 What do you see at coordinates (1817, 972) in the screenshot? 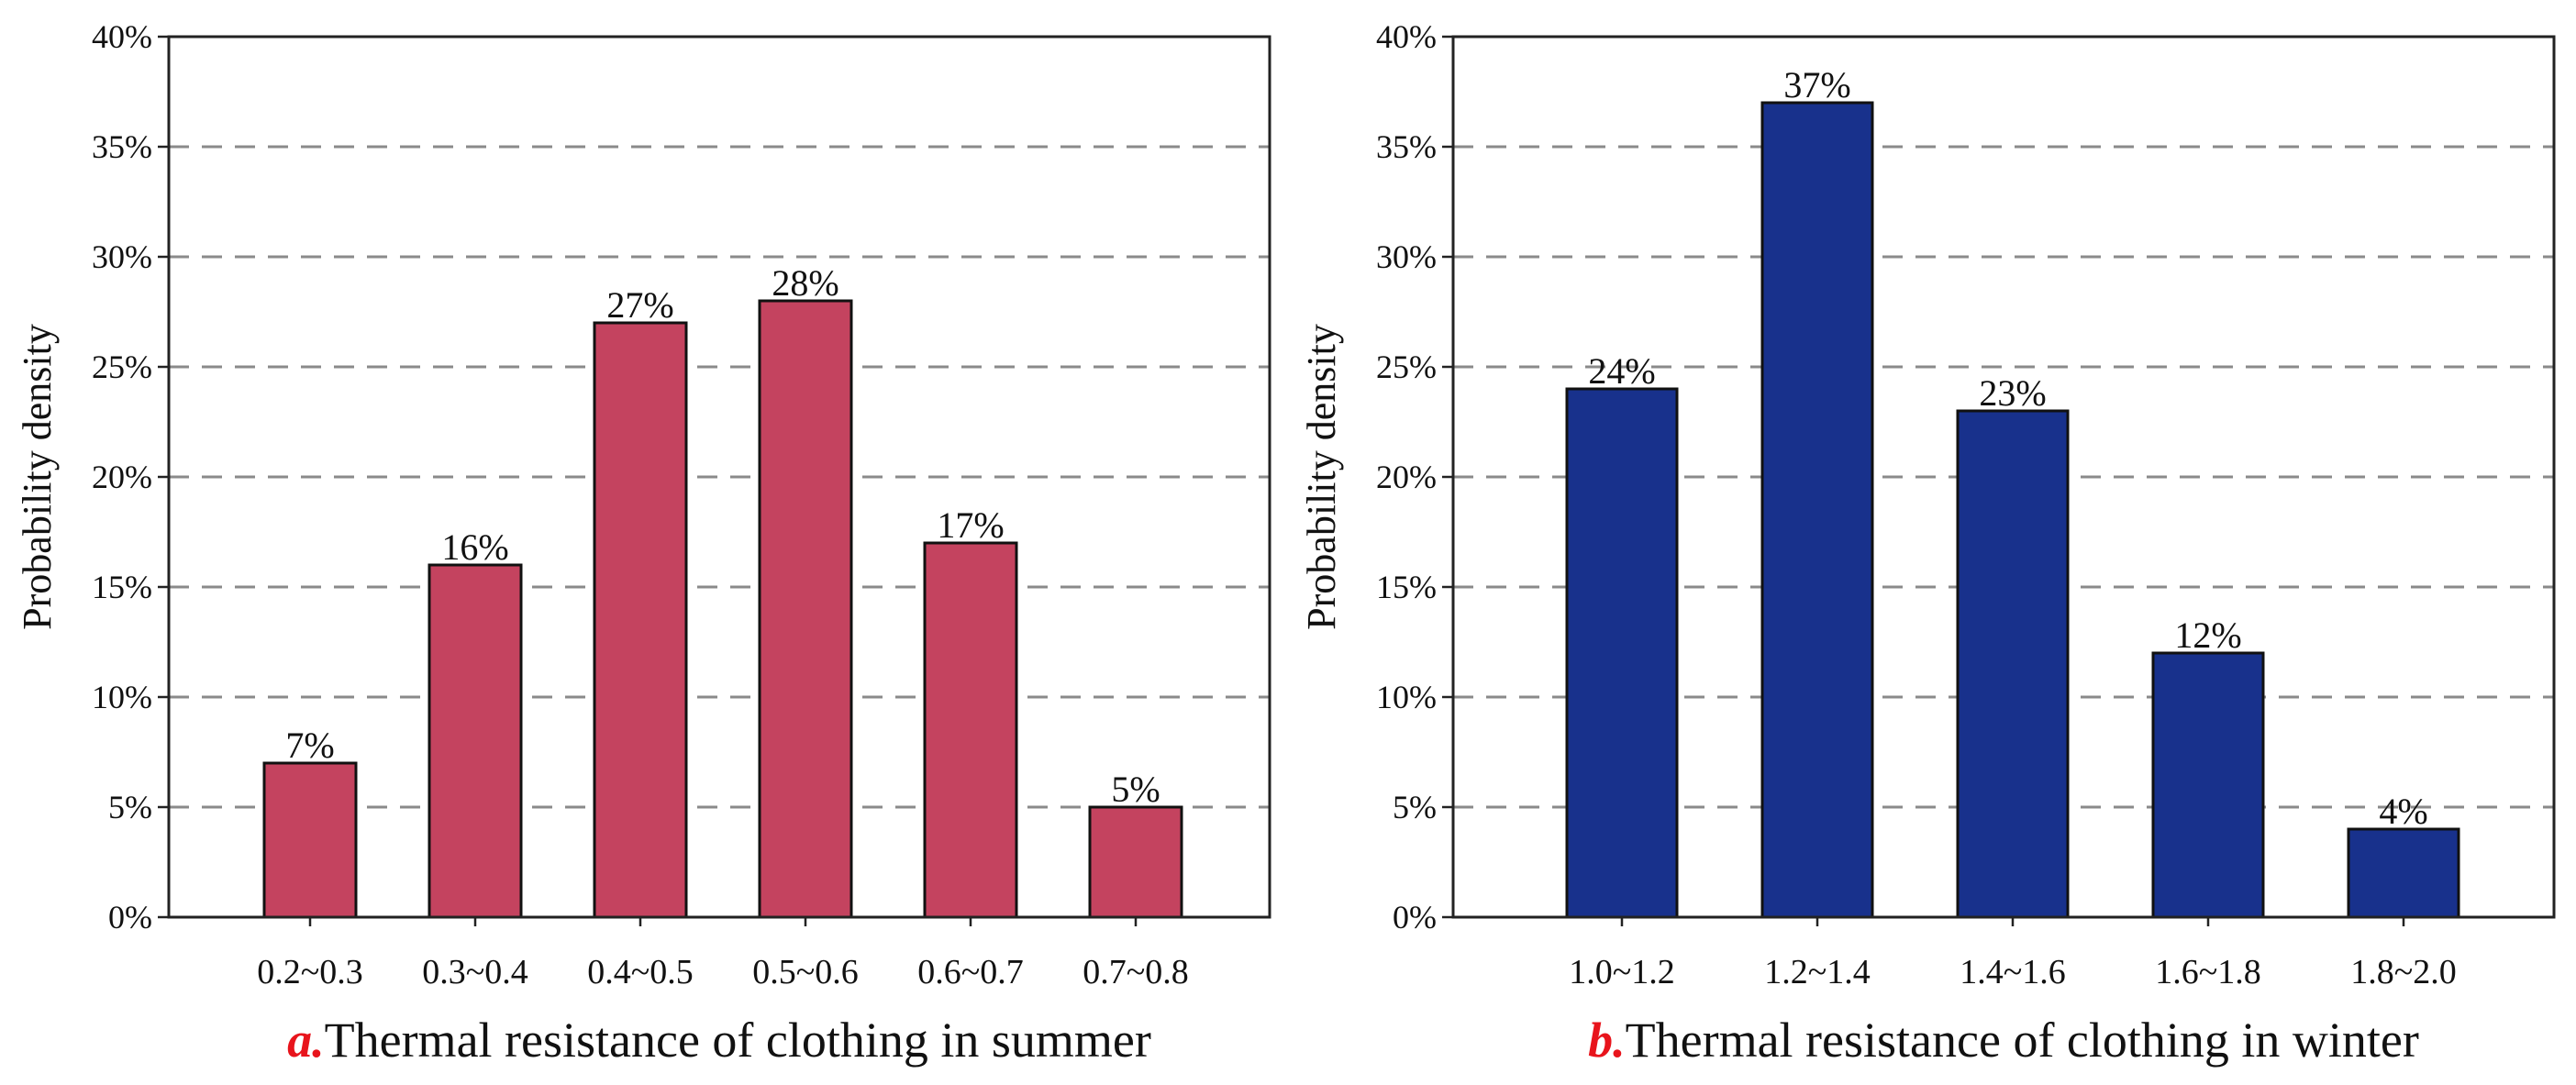
I see `category-label: 1.2~1.4` at bounding box center [1817, 972].